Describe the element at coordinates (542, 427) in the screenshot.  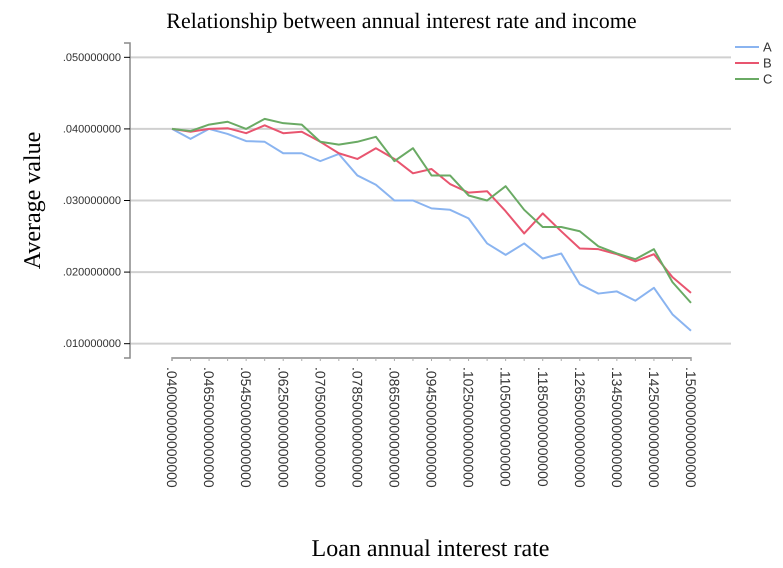
I see `x-tick-label: .118500000000000` at that location.